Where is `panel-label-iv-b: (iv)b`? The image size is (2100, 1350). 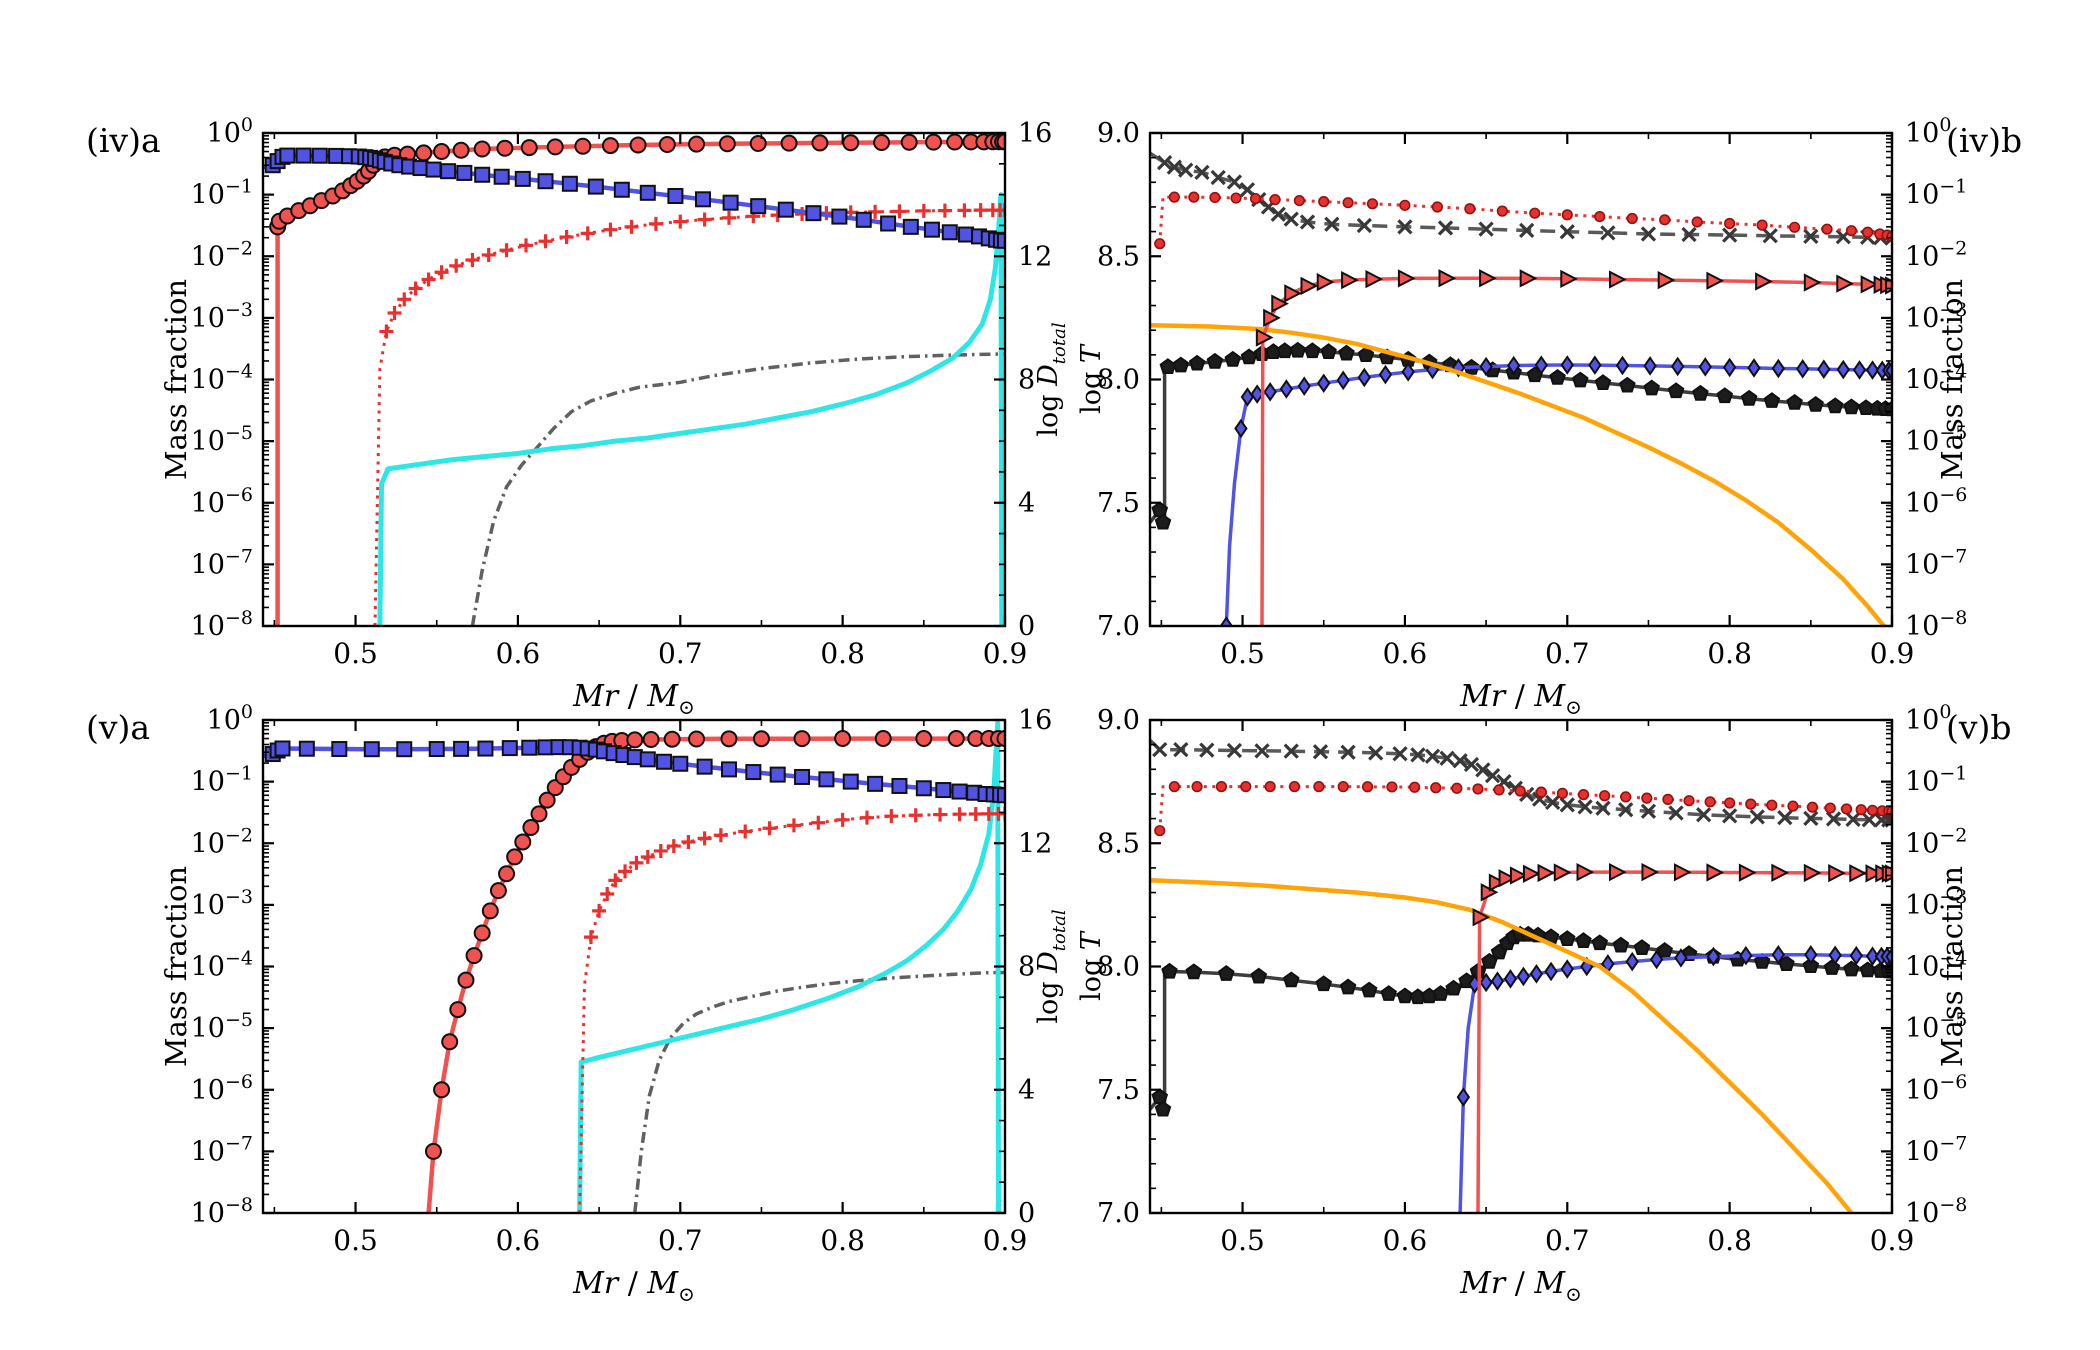
panel-label-iv-b: (iv)b is located at coordinates (1984, 140).